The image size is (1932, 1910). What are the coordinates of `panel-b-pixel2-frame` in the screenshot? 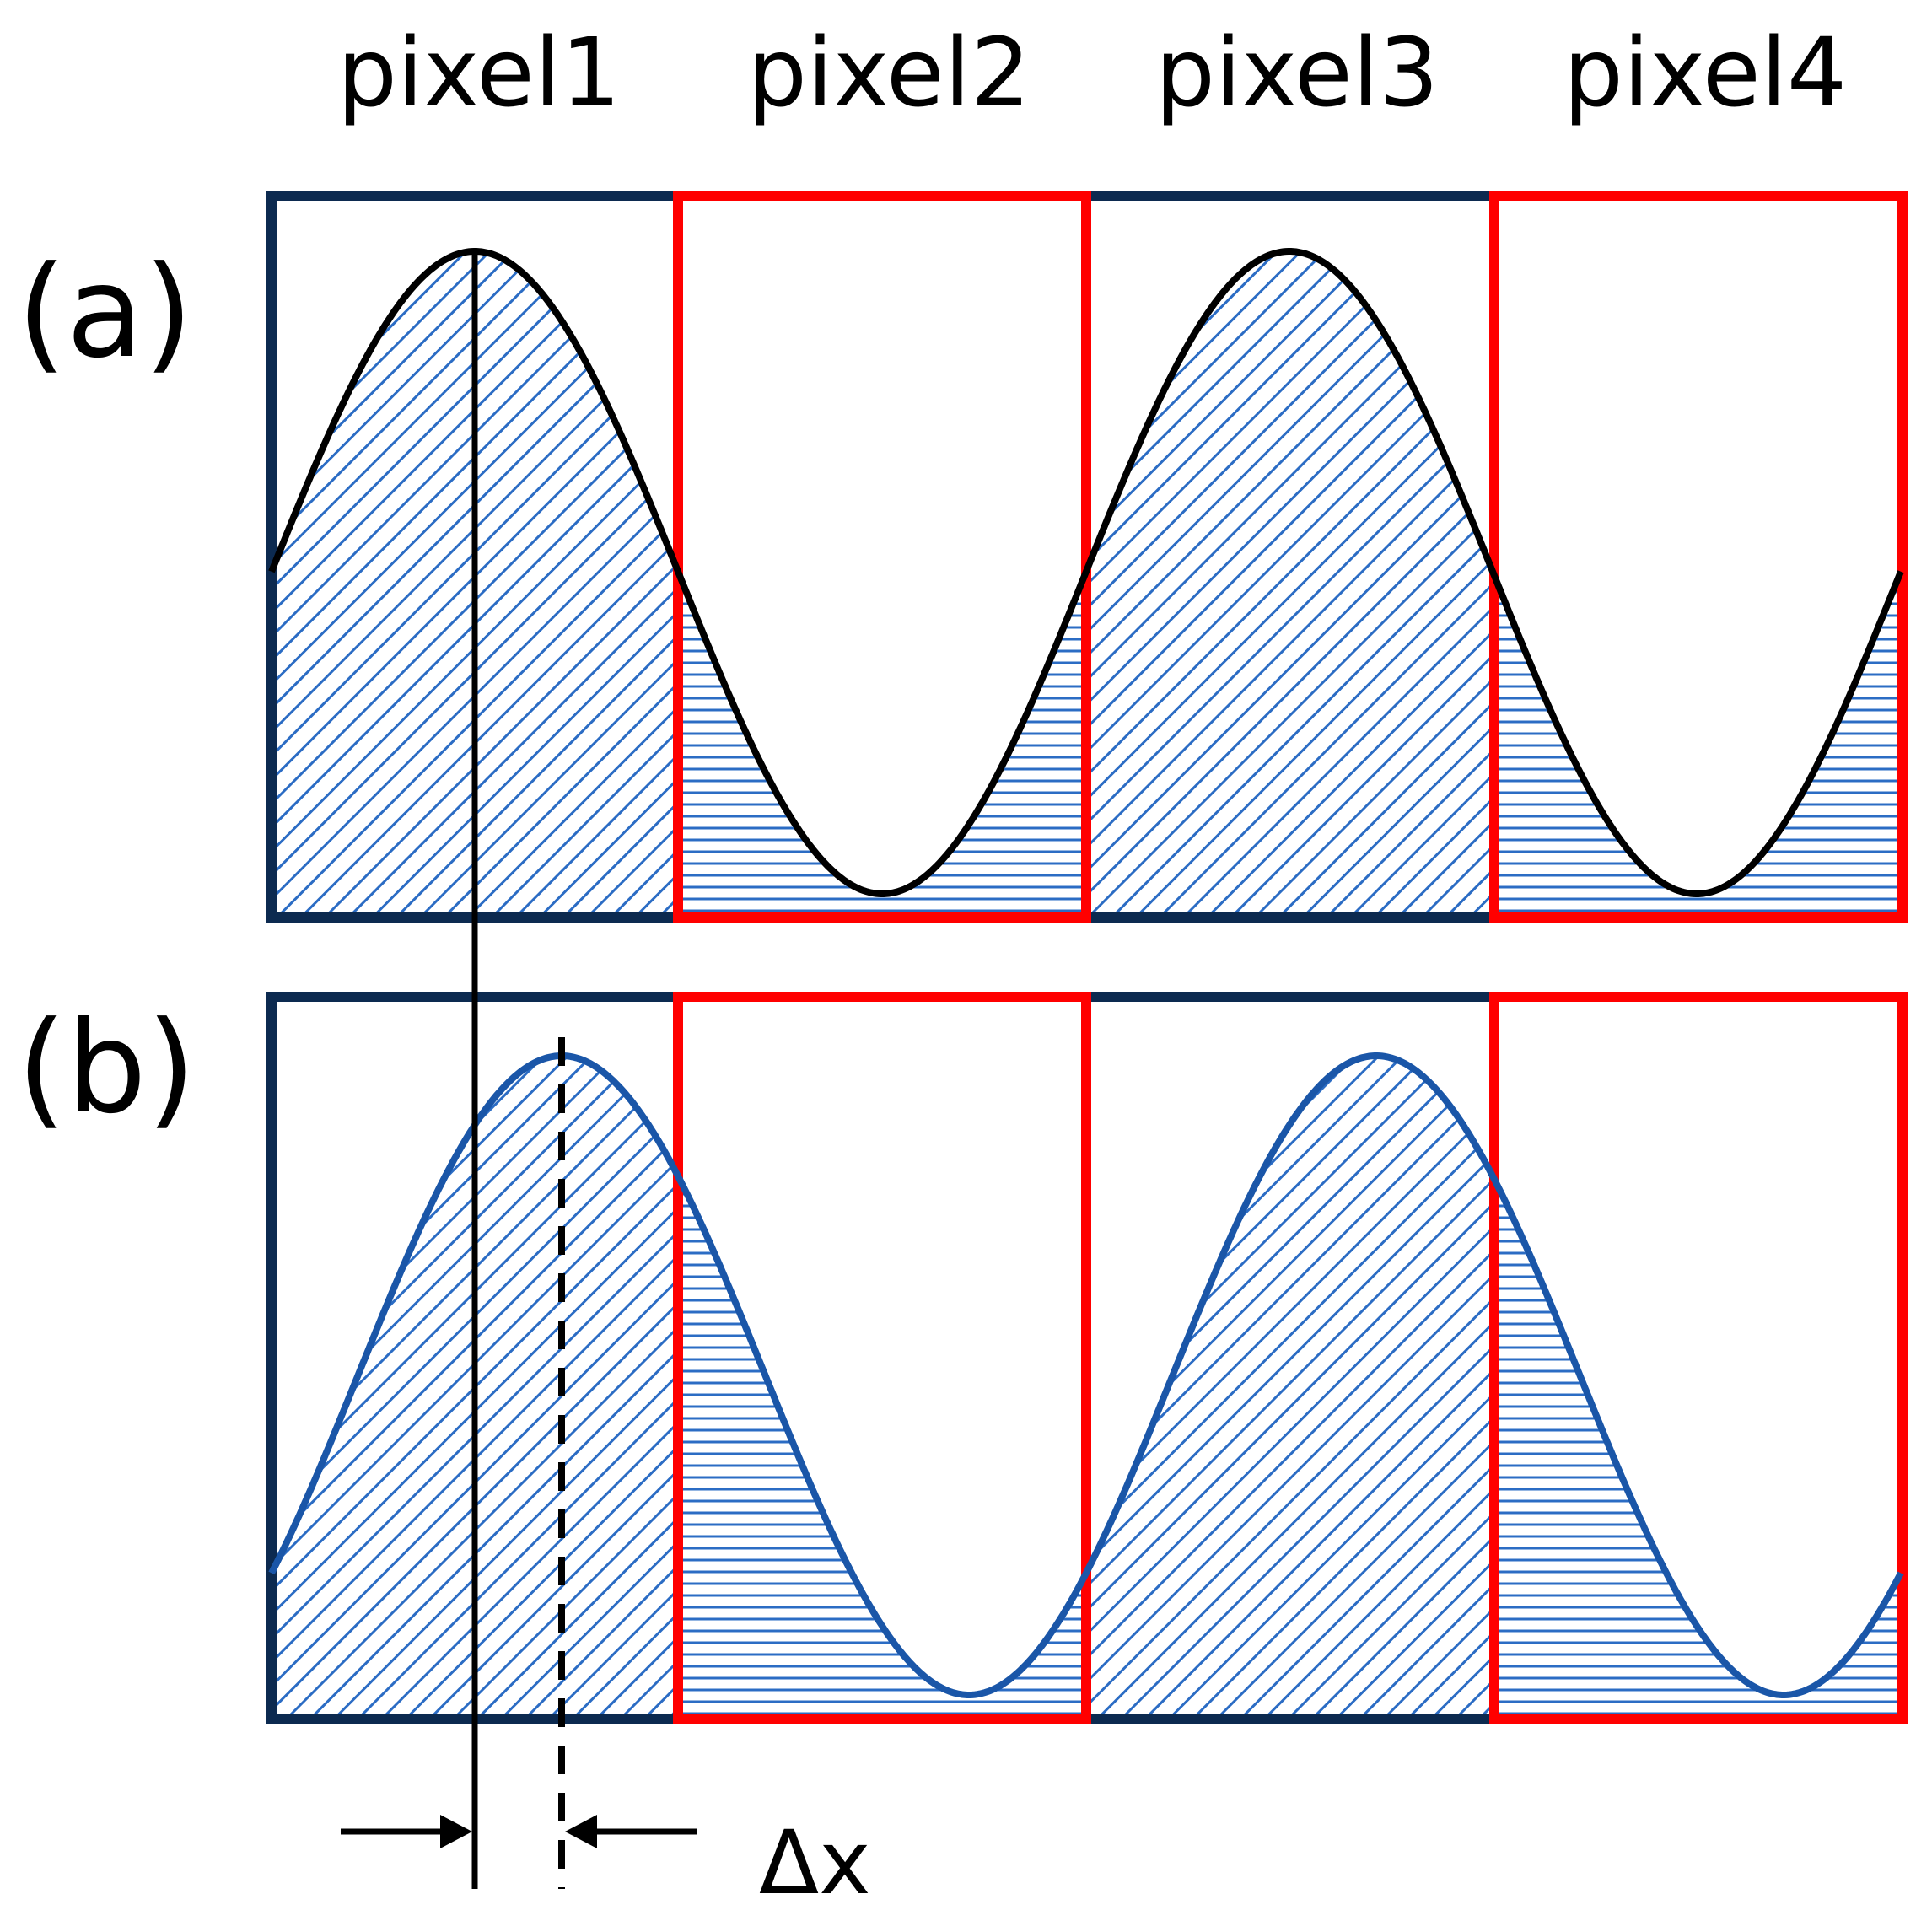 It's located at (882, 1358).